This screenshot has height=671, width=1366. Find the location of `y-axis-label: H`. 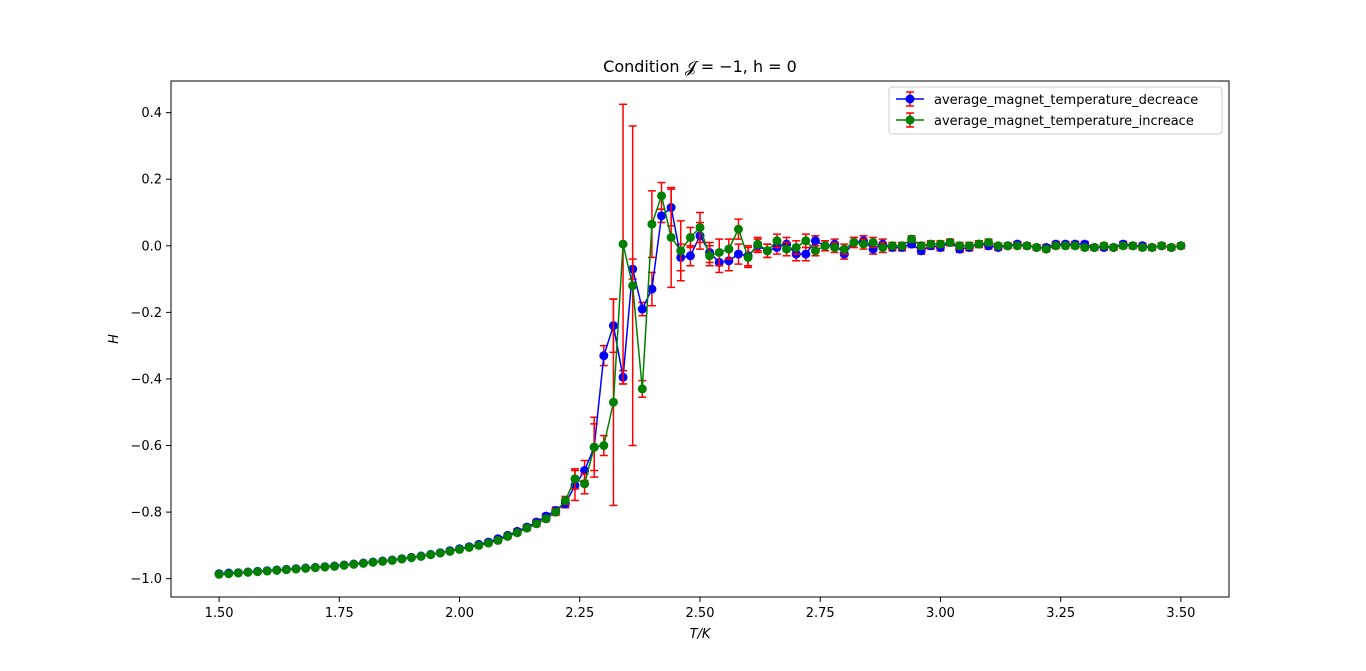

y-axis-label: H is located at coordinates (114, 339).